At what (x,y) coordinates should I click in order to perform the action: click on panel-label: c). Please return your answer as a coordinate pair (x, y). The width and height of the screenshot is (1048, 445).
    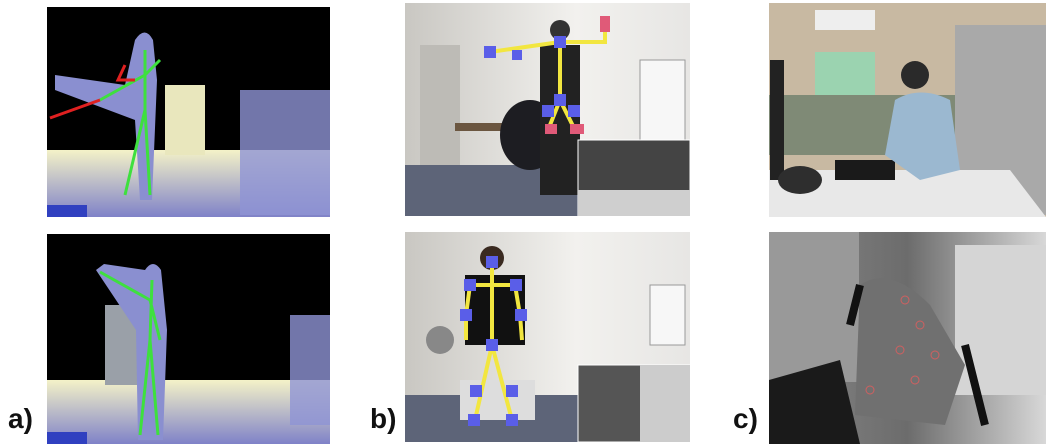
    Looking at the image, I should click on (745, 418).